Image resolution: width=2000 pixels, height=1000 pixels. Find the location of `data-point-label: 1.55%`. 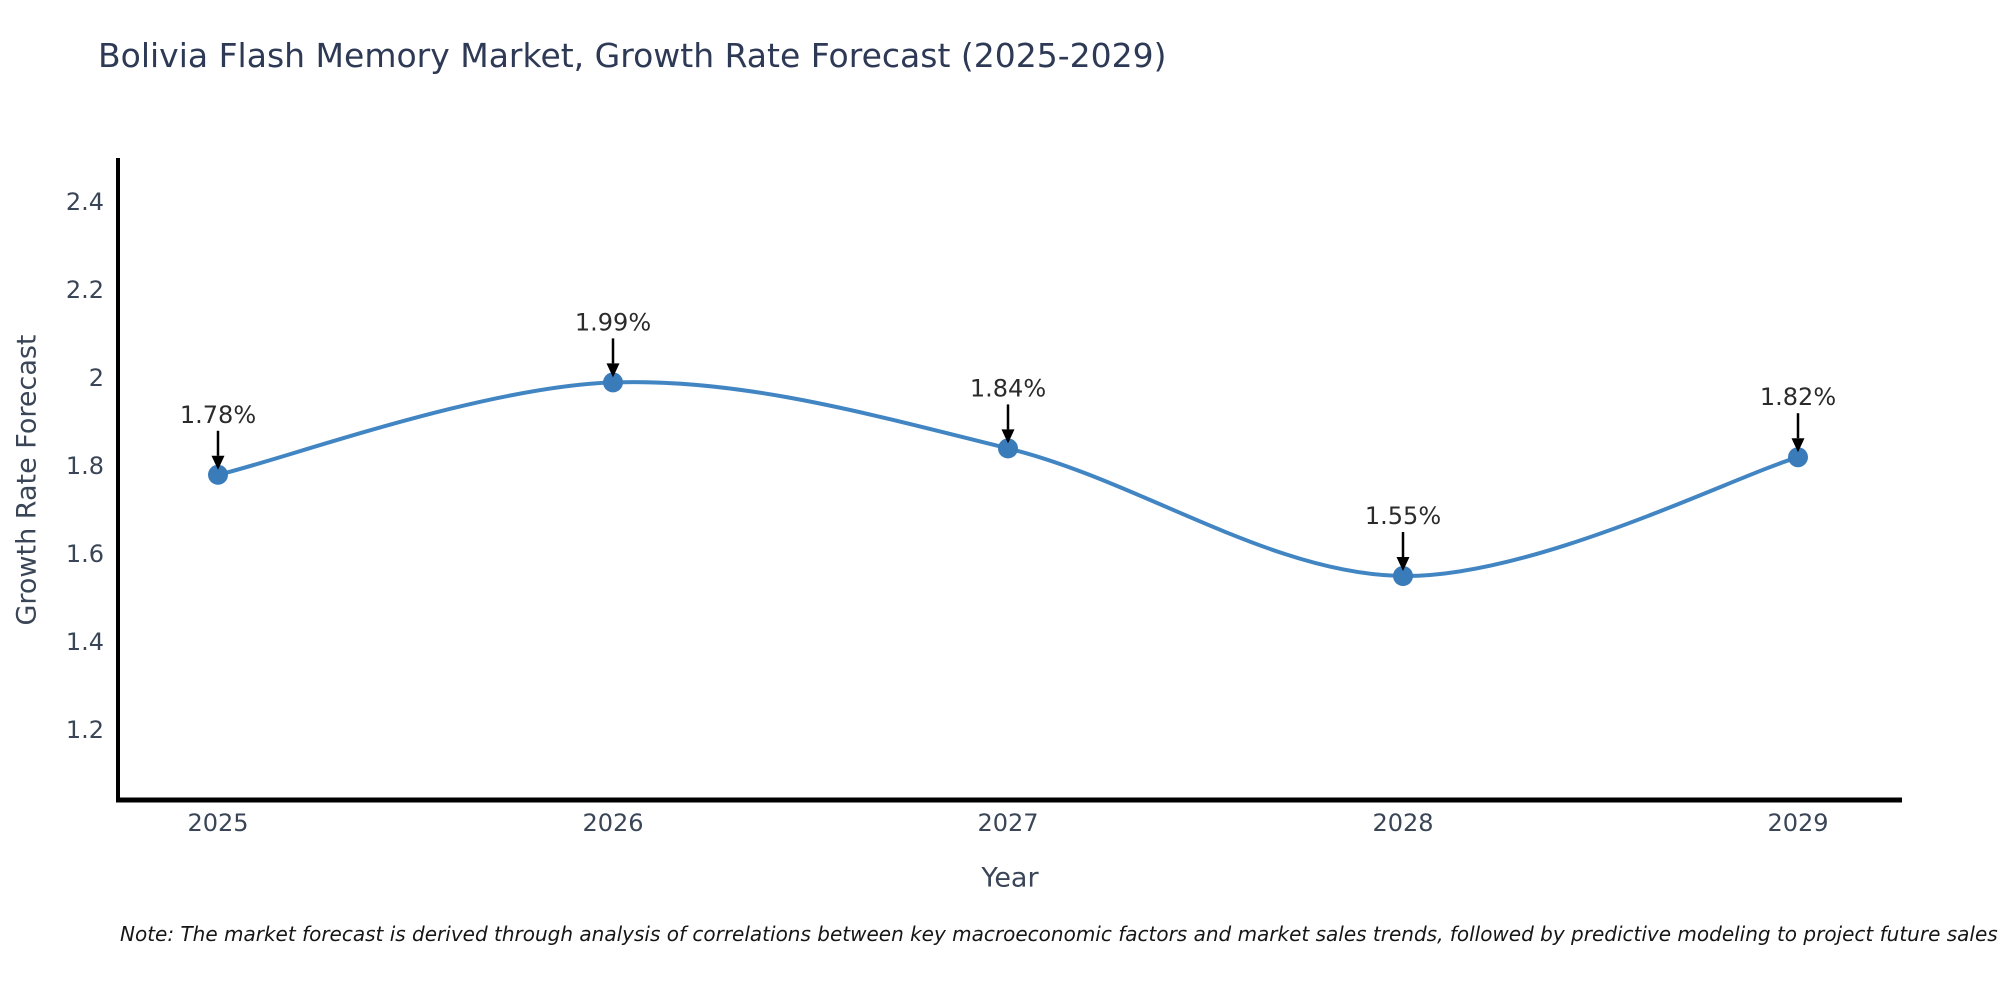

data-point-label: 1.55% is located at coordinates (1403, 516).